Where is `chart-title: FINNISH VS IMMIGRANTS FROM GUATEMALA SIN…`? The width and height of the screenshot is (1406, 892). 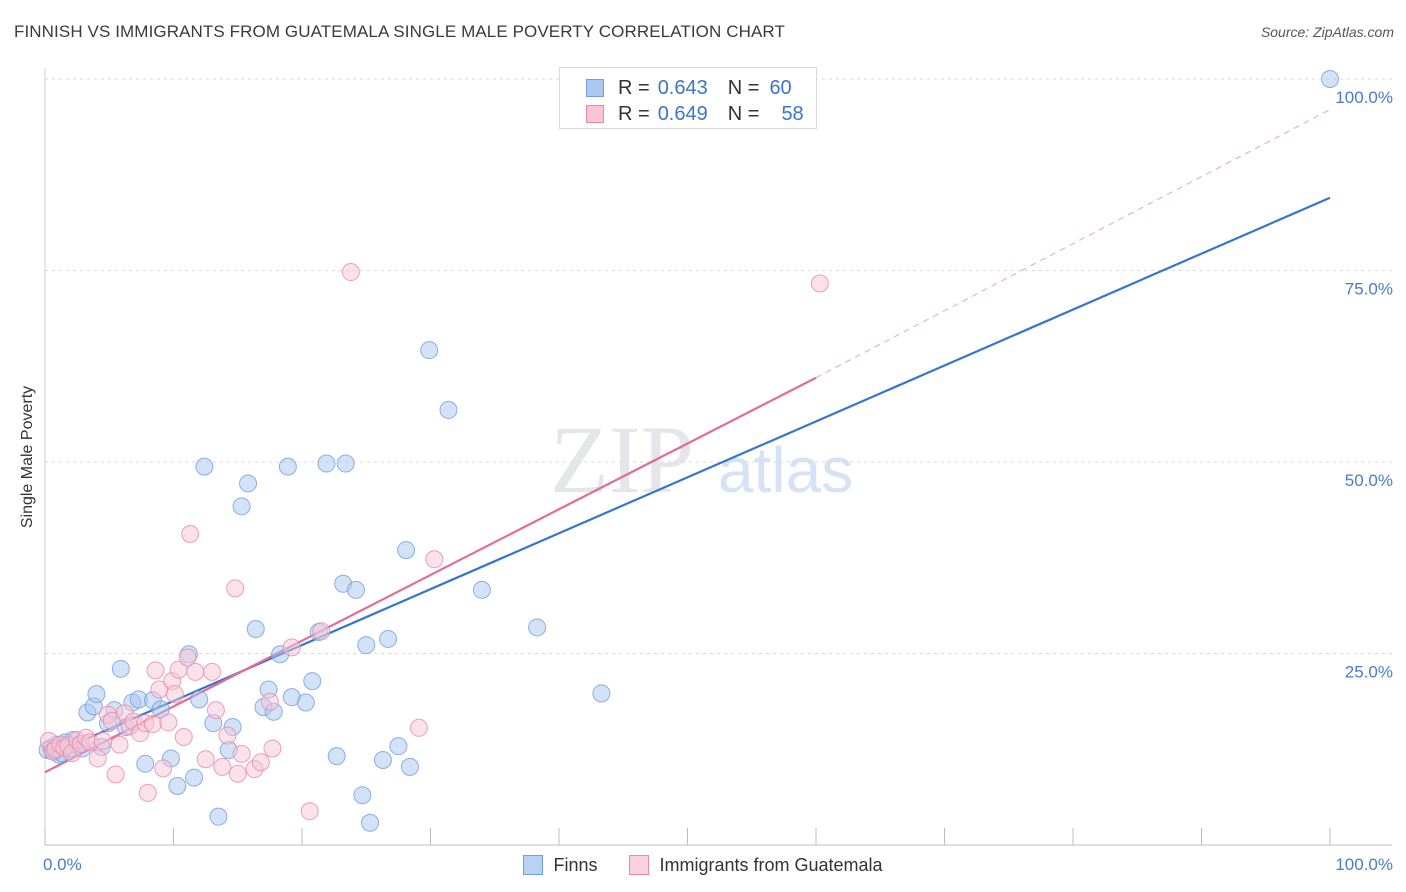
chart-title: FINNISH VS IMMIGRANTS FROM GUATEMALA SIN… is located at coordinates (399, 31).